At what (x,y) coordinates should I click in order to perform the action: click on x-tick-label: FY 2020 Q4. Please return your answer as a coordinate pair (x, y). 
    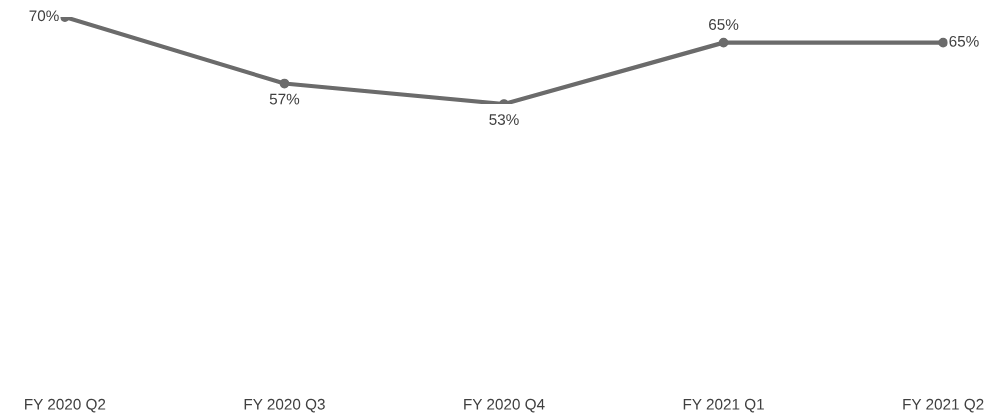
    Looking at the image, I should click on (504, 405).